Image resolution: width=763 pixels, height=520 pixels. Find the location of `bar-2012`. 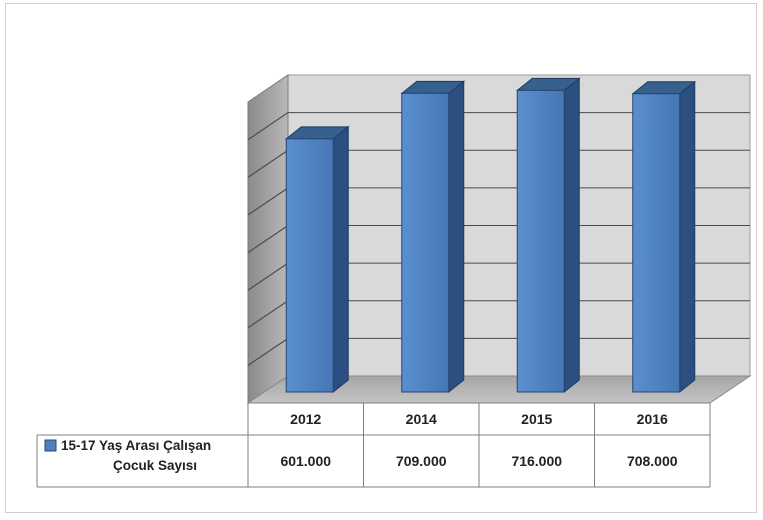

bar-2012 is located at coordinates (317, 259).